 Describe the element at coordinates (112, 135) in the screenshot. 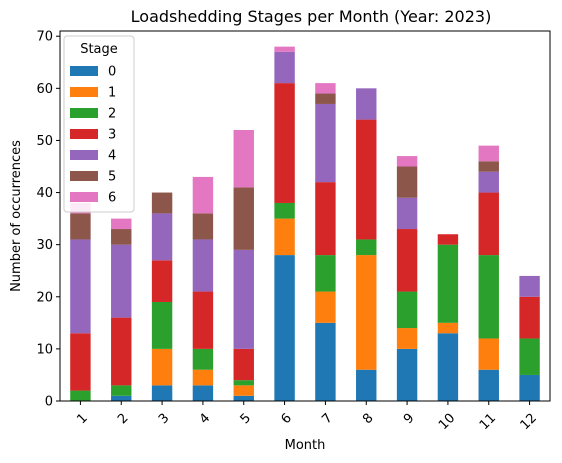

I see `legend-label-stage-3: 3` at that location.